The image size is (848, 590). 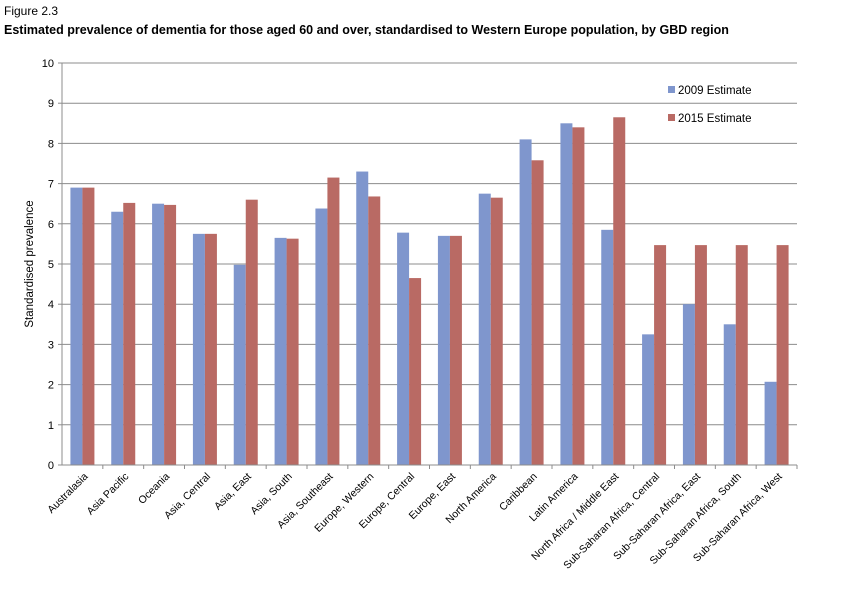 I want to click on y-tick-label: 10, so click(x=48, y=64).